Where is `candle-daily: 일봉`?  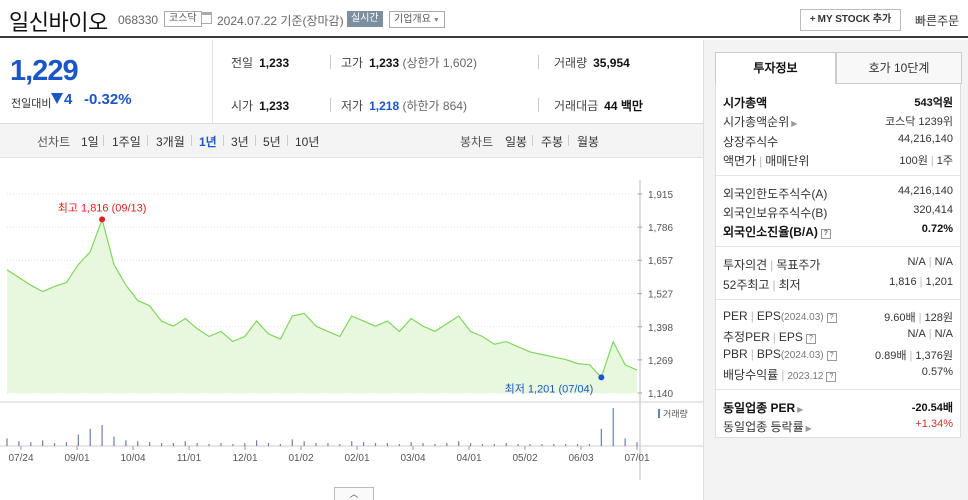
candle-daily: 일봉 is located at coordinates (516, 142).